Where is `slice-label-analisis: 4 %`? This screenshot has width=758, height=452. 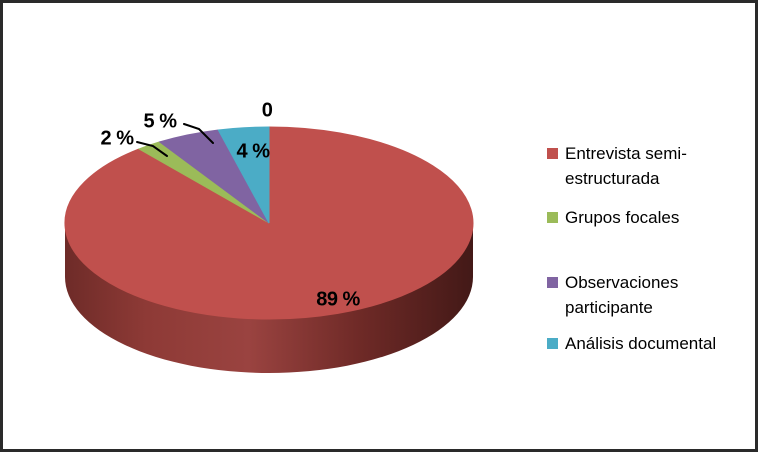
slice-label-analisis: 4 % is located at coordinates (253, 151).